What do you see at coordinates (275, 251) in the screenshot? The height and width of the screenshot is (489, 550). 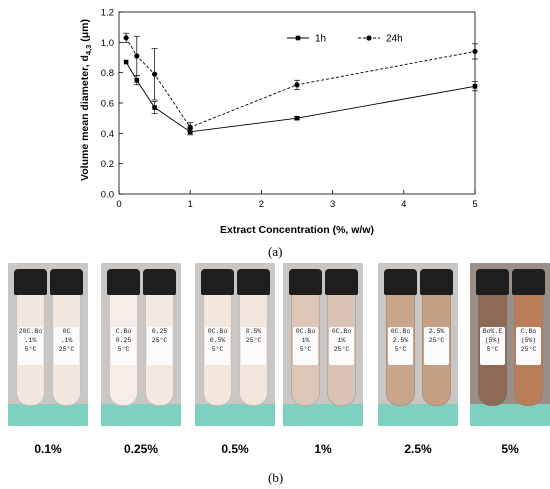 I see `panel-label-a: (a)` at bounding box center [275, 251].